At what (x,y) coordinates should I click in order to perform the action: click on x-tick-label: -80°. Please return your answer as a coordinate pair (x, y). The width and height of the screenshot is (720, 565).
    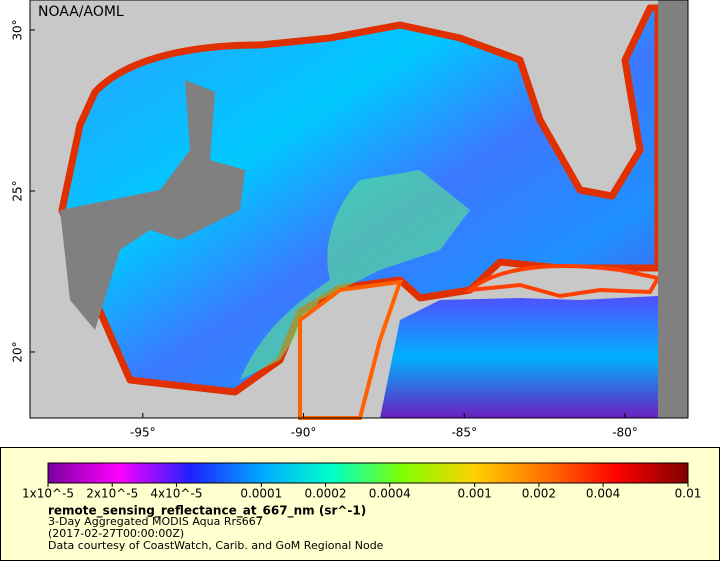
    Looking at the image, I should click on (625, 433).